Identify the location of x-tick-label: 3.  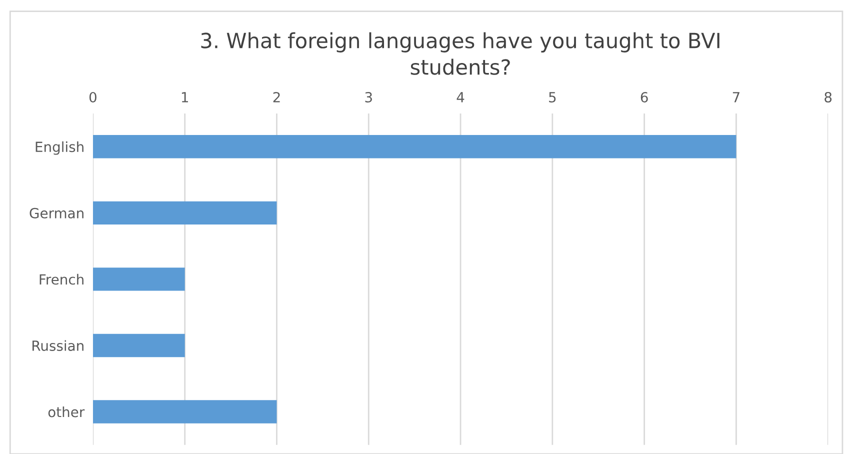
(368, 97).